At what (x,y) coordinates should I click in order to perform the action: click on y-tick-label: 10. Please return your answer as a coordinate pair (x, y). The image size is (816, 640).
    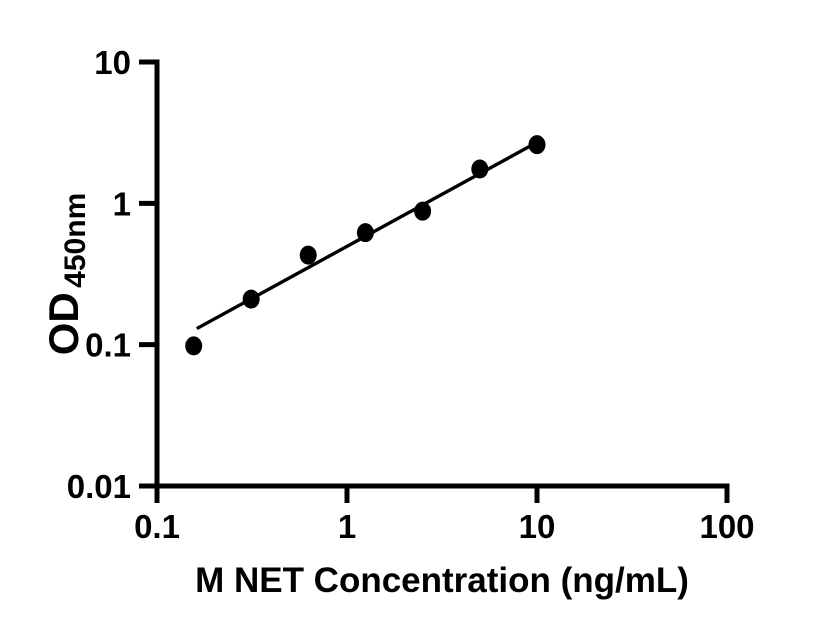
    Looking at the image, I should click on (112, 62).